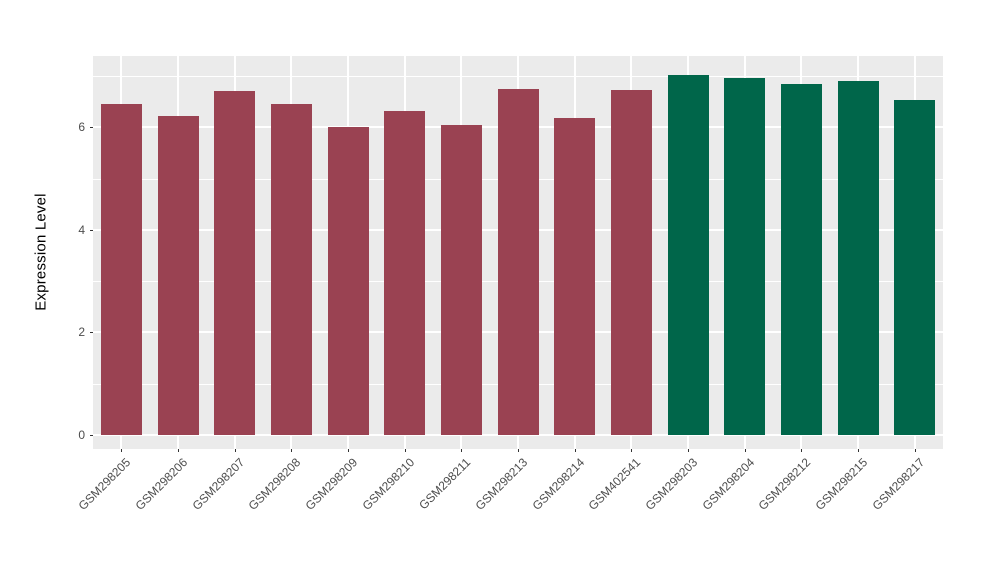 This screenshot has height=580, width=1000. I want to click on x-tick-label: GSM298210, so click(388, 484).